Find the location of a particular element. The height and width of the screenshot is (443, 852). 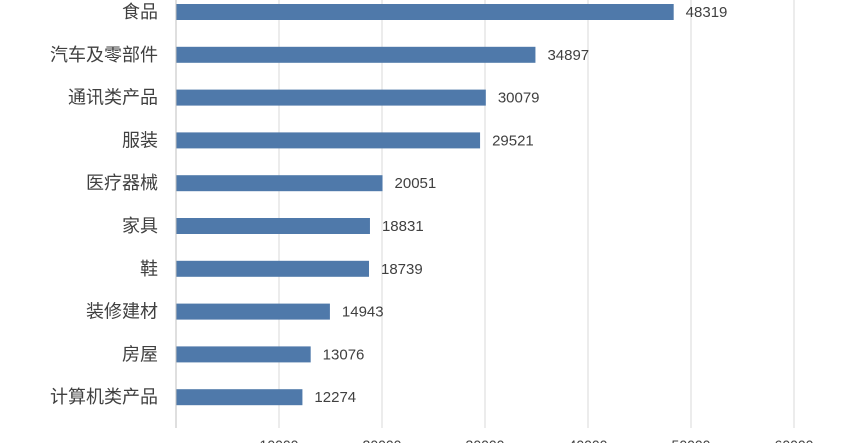

category-label-4: 医疗器械 is located at coordinates (122, 183).